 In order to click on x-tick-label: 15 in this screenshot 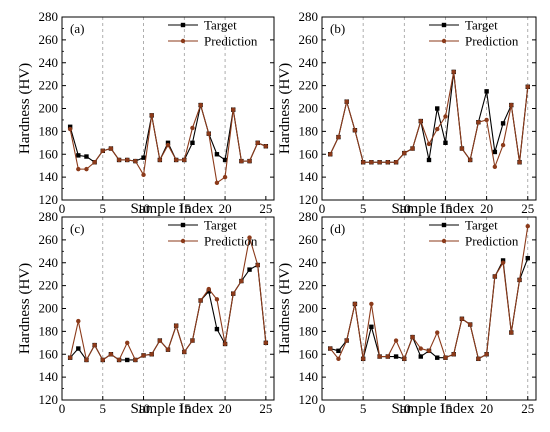, I will do `click(184, 208)`.